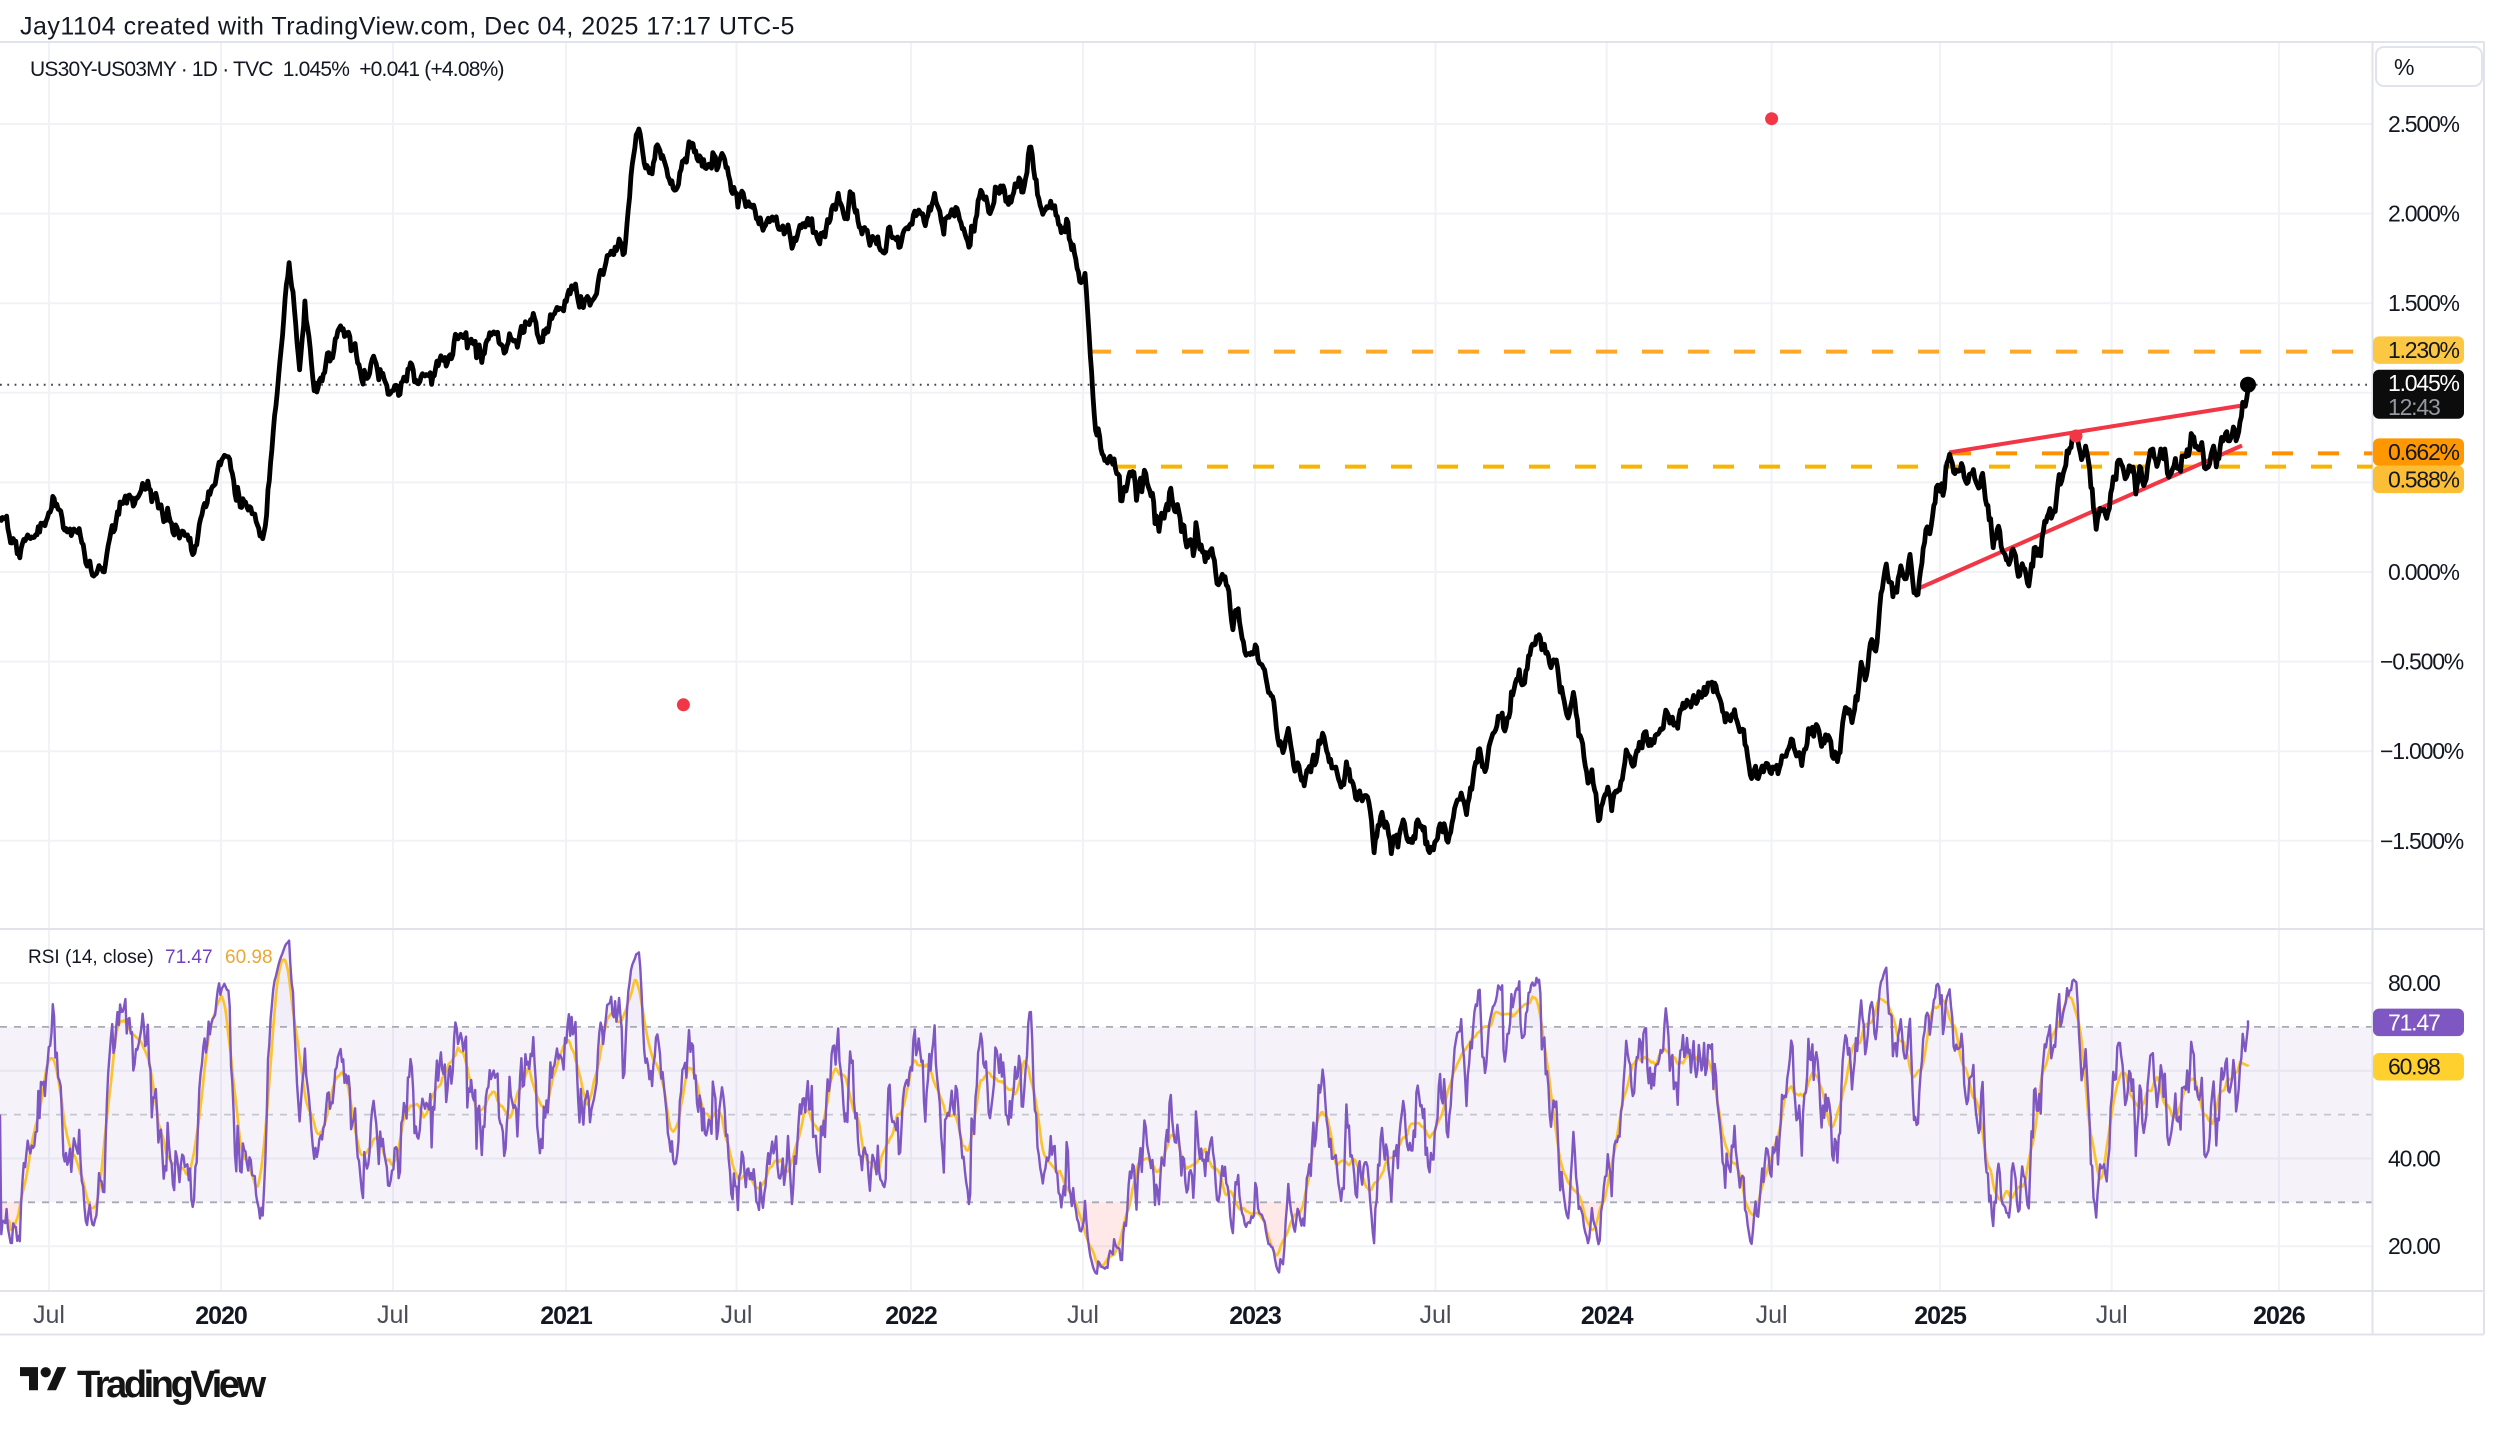  I want to click on svg-text: 20.00, so click(2414, 1246).